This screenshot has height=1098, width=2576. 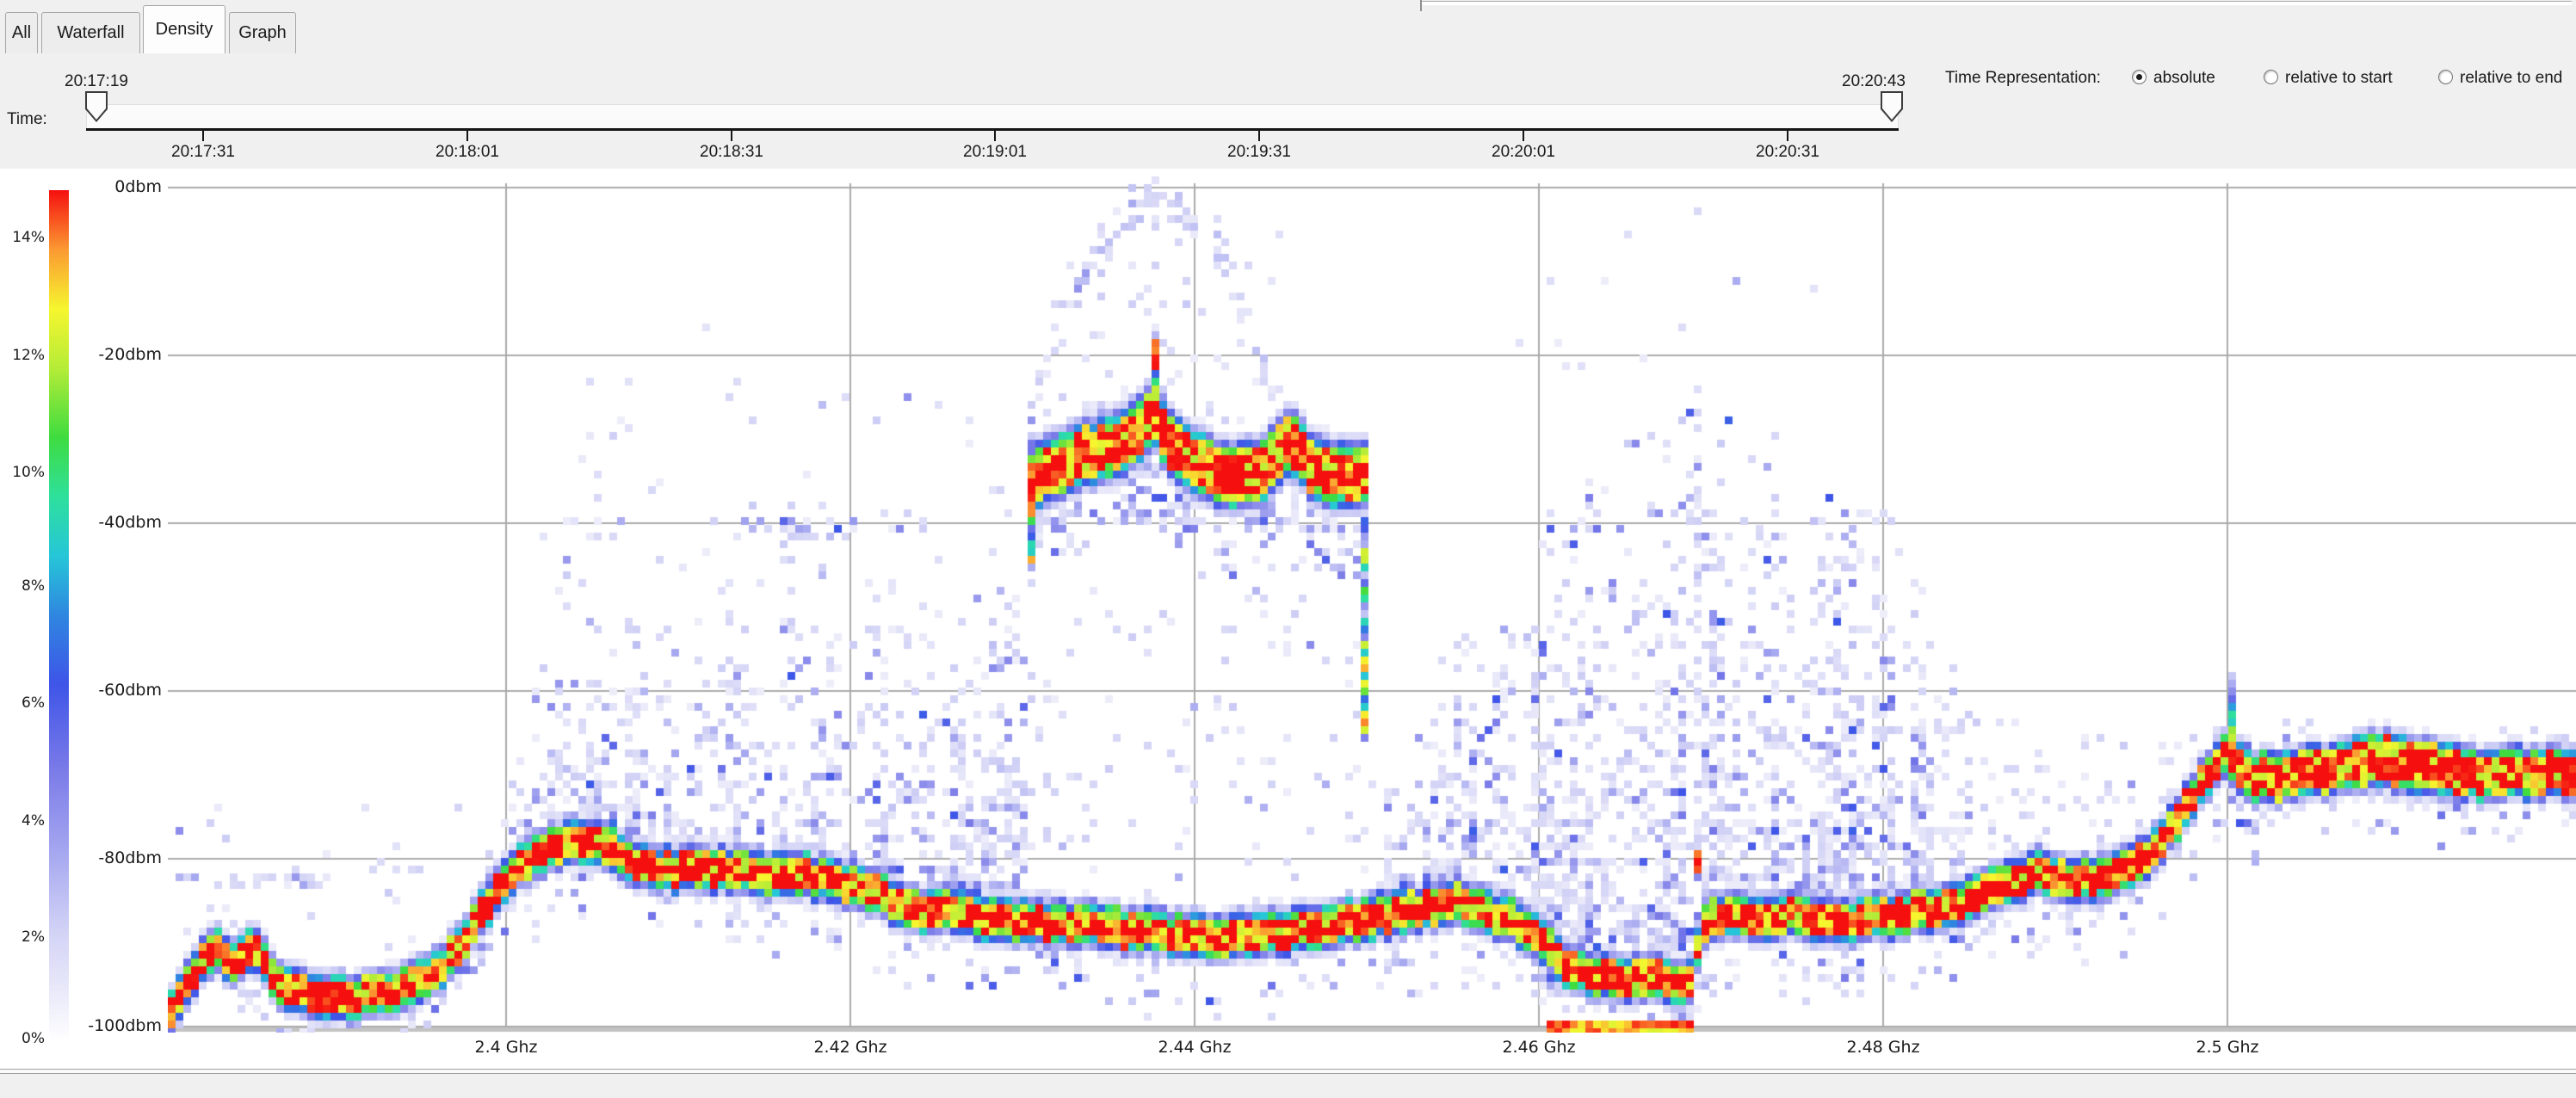 What do you see at coordinates (33, 586) in the screenshot?
I see `colorbar-label: 8%` at bounding box center [33, 586].